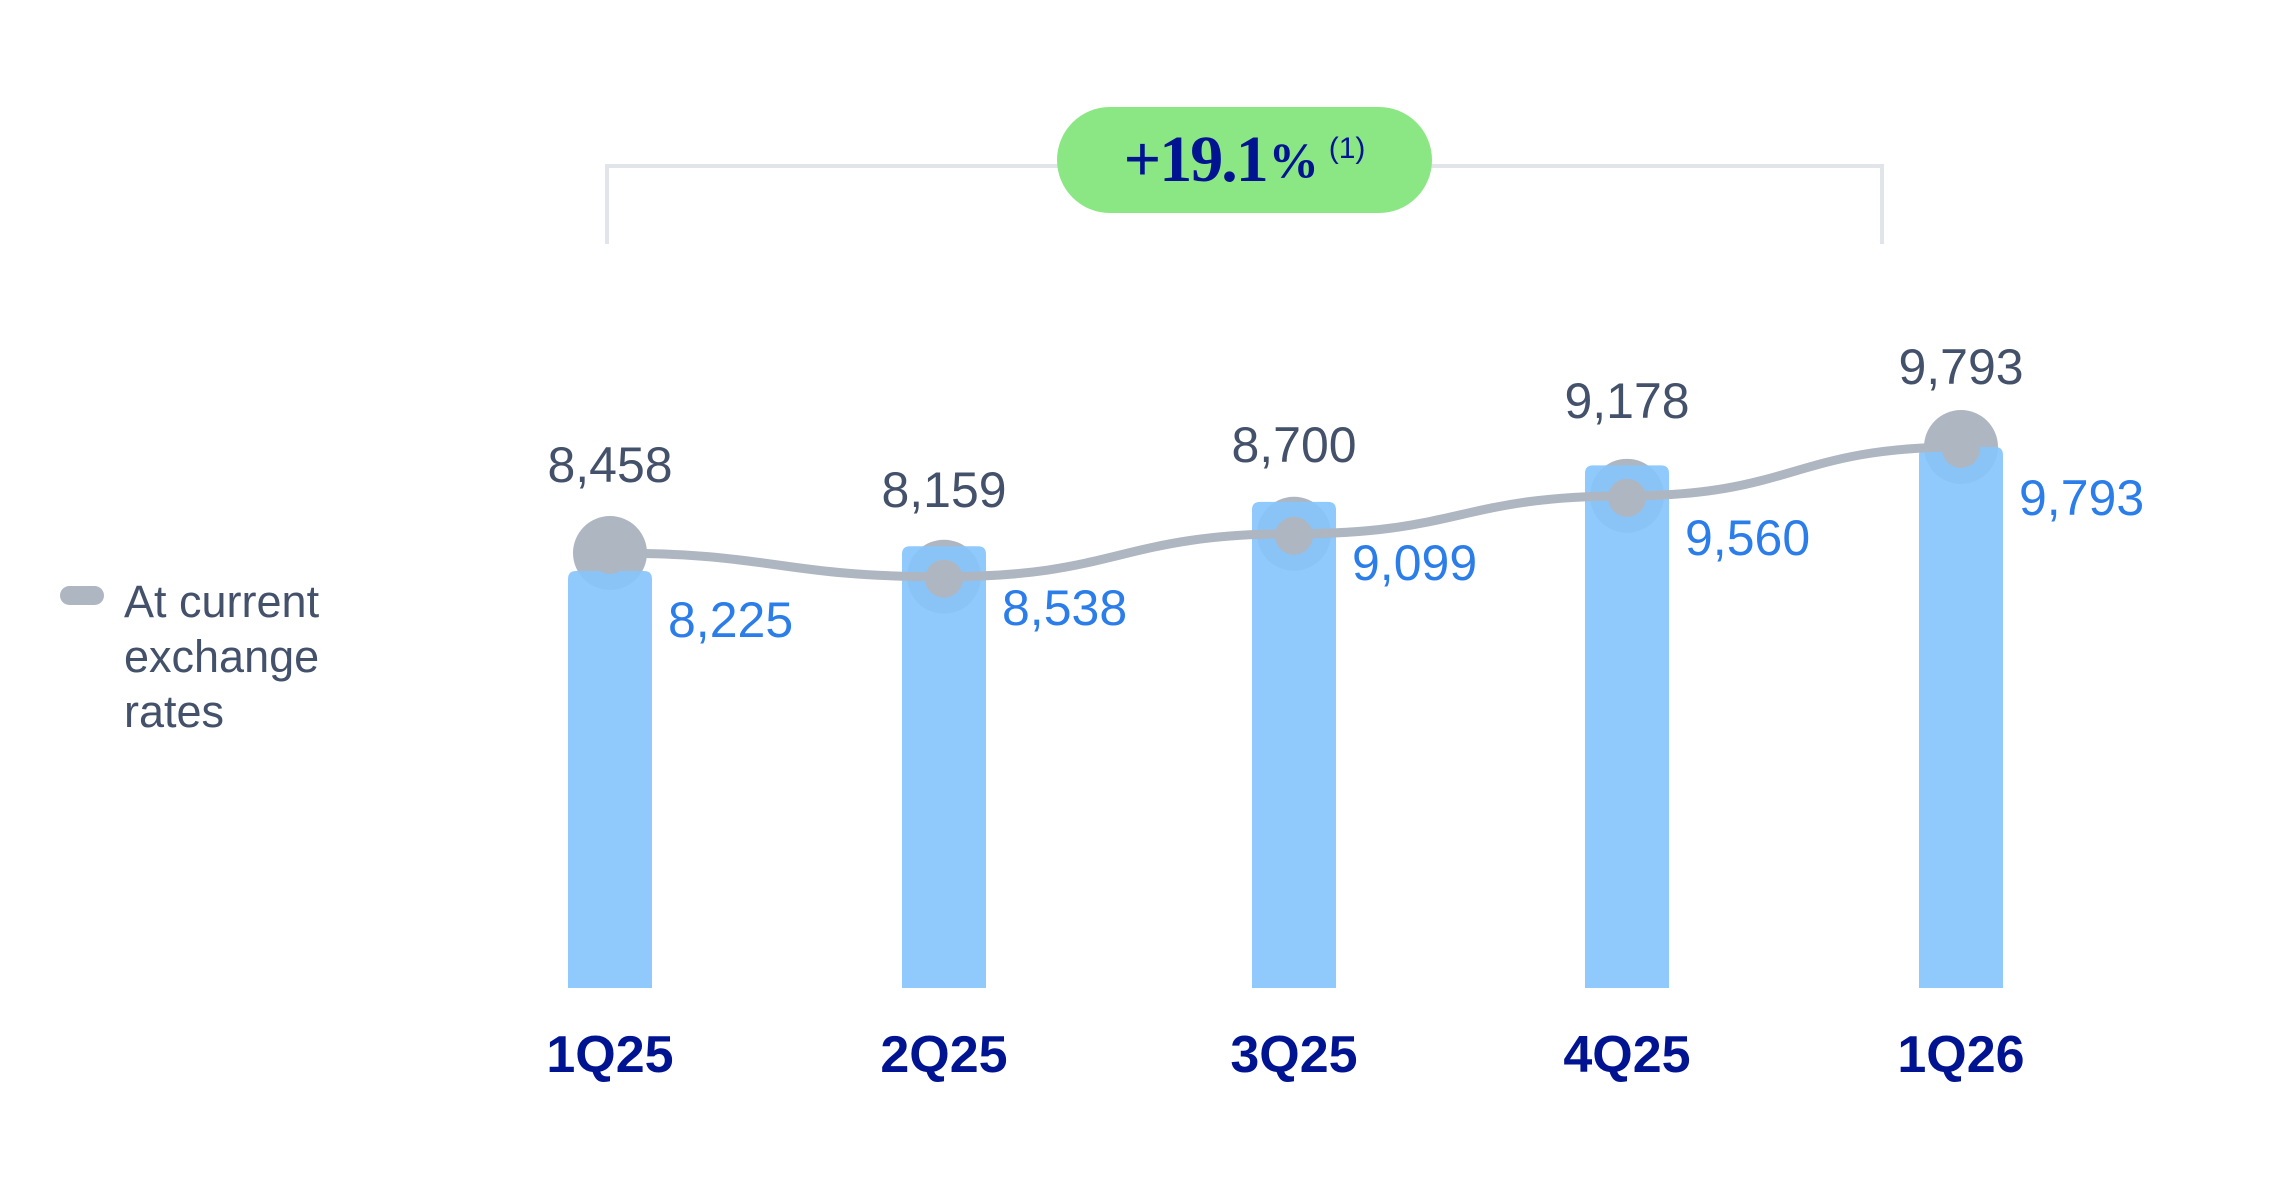 This screenshot has width=2292, height=1188. What do you see at coordinates (1347, 148) in the screenshot?
I see `growth-footnote: (1)` at bounding box center [1347, 148].